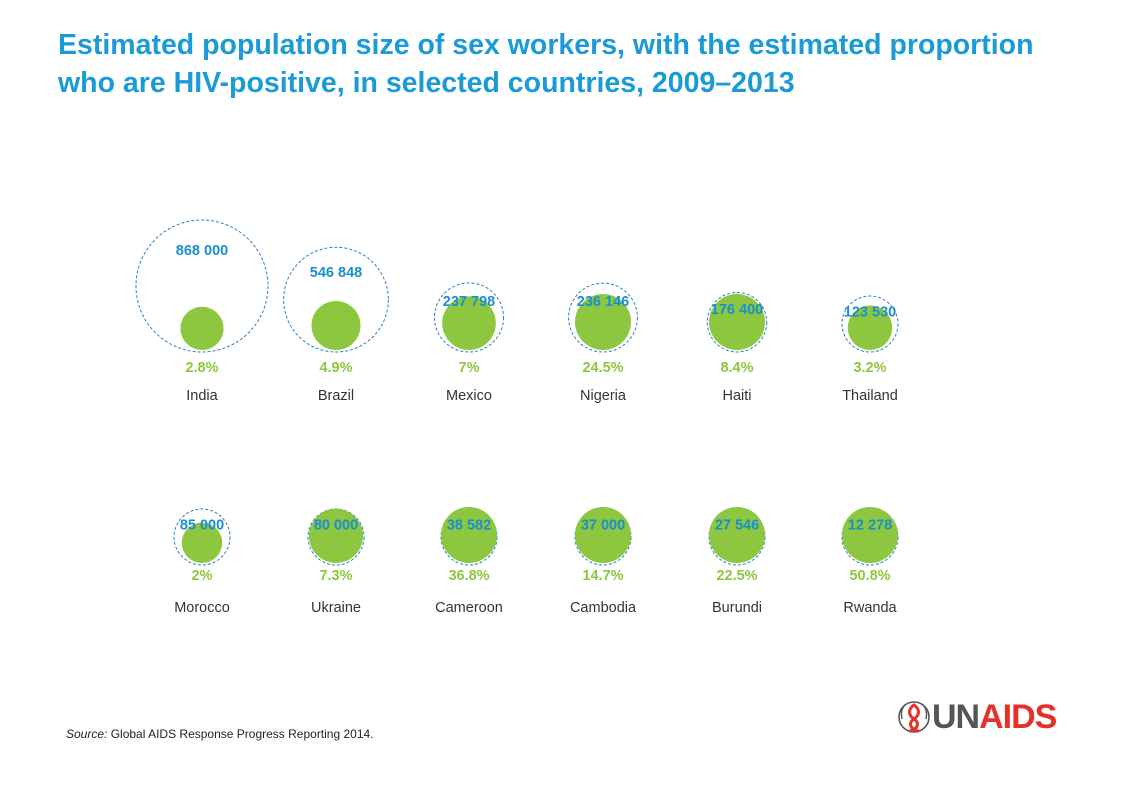  I want to click on hiv-percent-label: 22.5%, so click(736, 576).